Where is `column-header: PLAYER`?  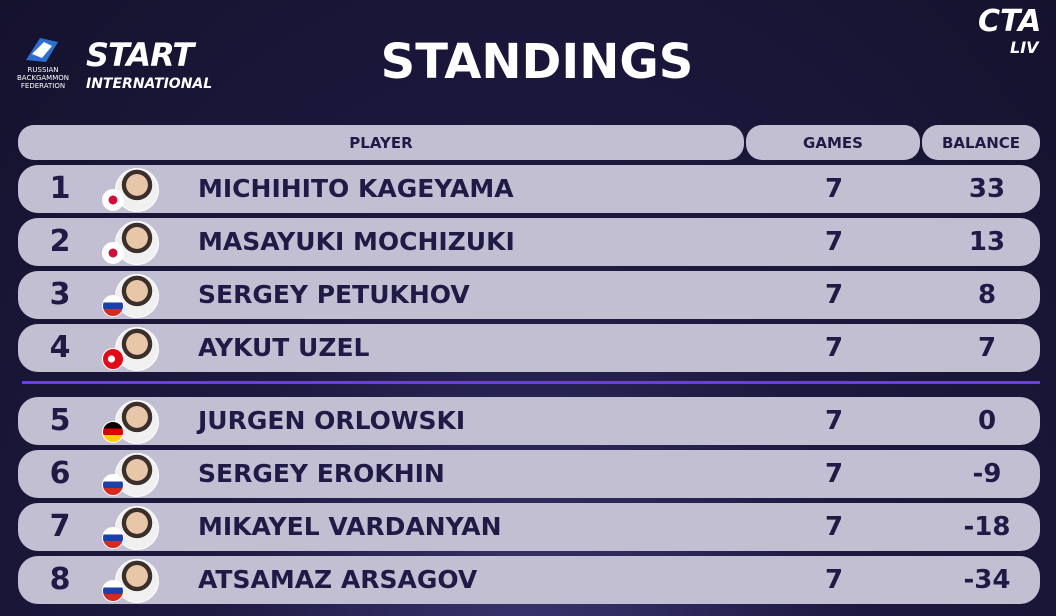
column-header: PLAYER is located at coordinates (381, 142).